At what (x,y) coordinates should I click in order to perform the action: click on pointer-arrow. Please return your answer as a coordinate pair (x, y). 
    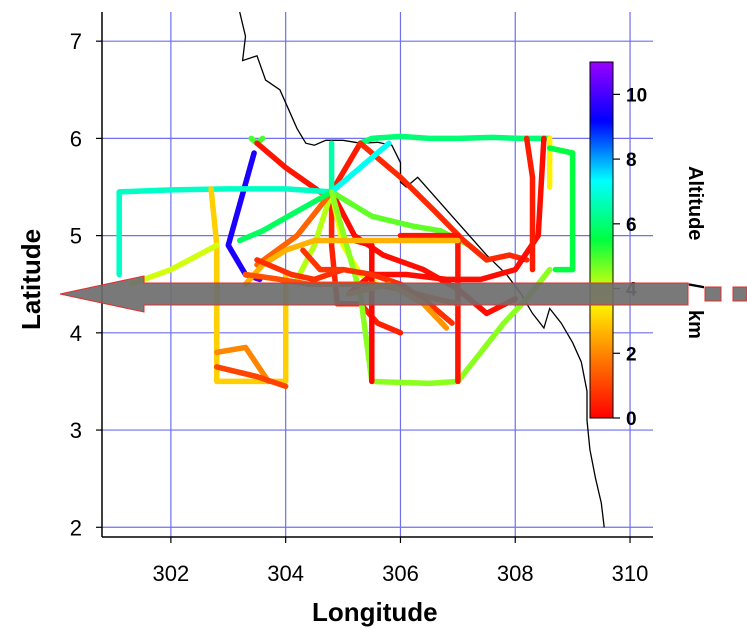
    Looking at the image, I should click on (403, 294).